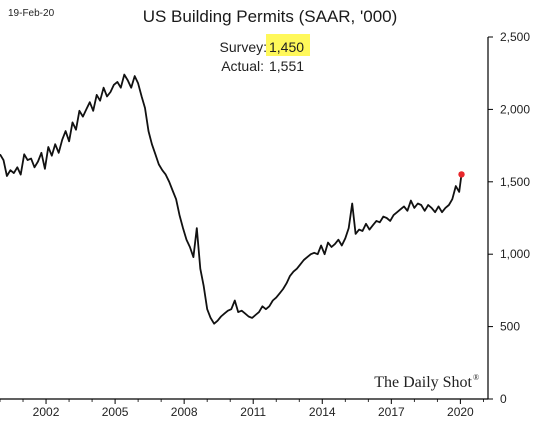 The image size is (541, 430). What do you see at coordinates (476, 377) in the screenshot?
I see `watermark-mark: ®` at bounding box center [476, 377].